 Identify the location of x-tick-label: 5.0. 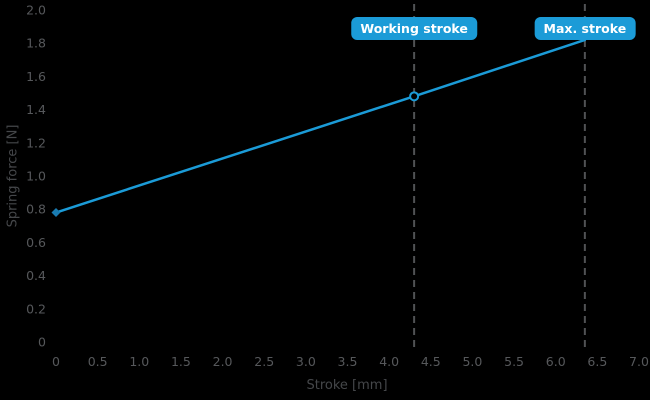
(472, 361).